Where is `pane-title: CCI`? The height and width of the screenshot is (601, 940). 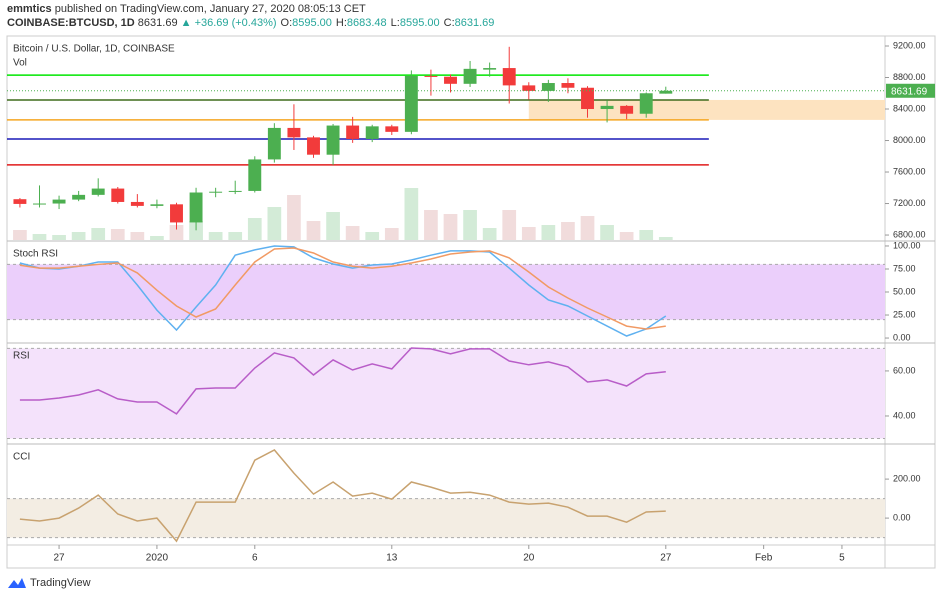
pane-title: CCI is located at coordinates (21, 457).